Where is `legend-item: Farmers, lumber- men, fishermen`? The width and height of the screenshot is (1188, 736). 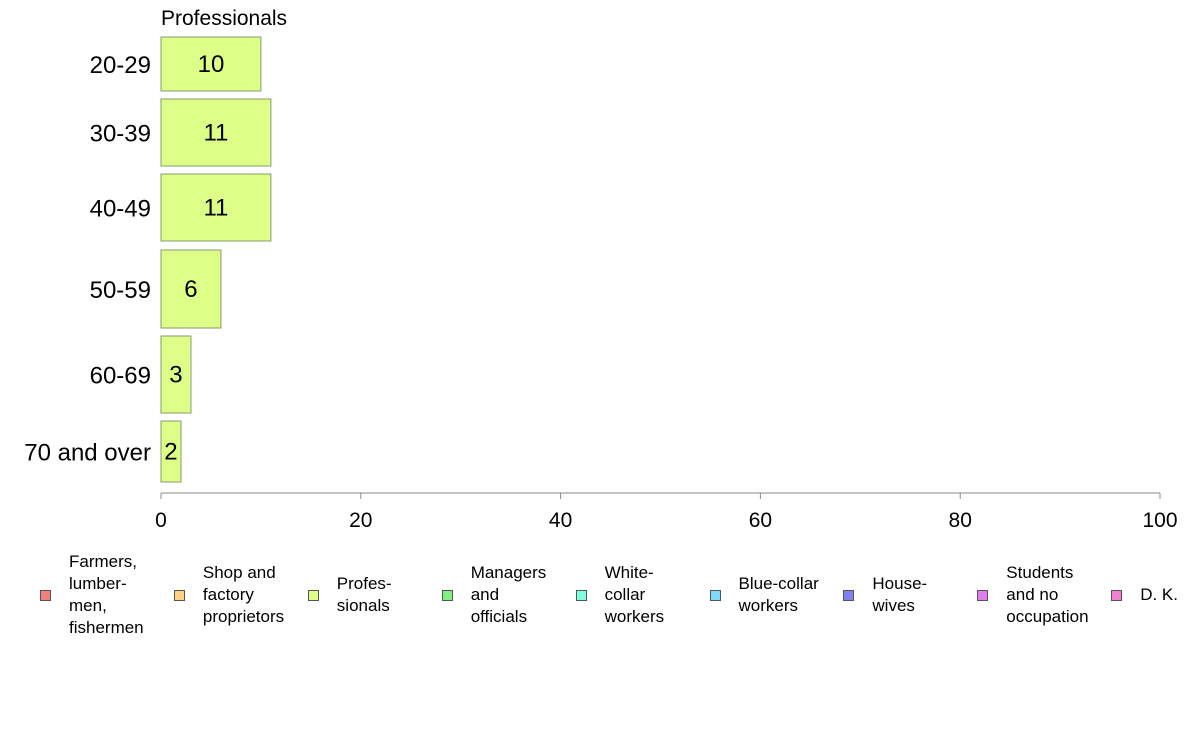
legend-item: Farmers, lumber- men, fishermen is located at coordinates (92, 595).